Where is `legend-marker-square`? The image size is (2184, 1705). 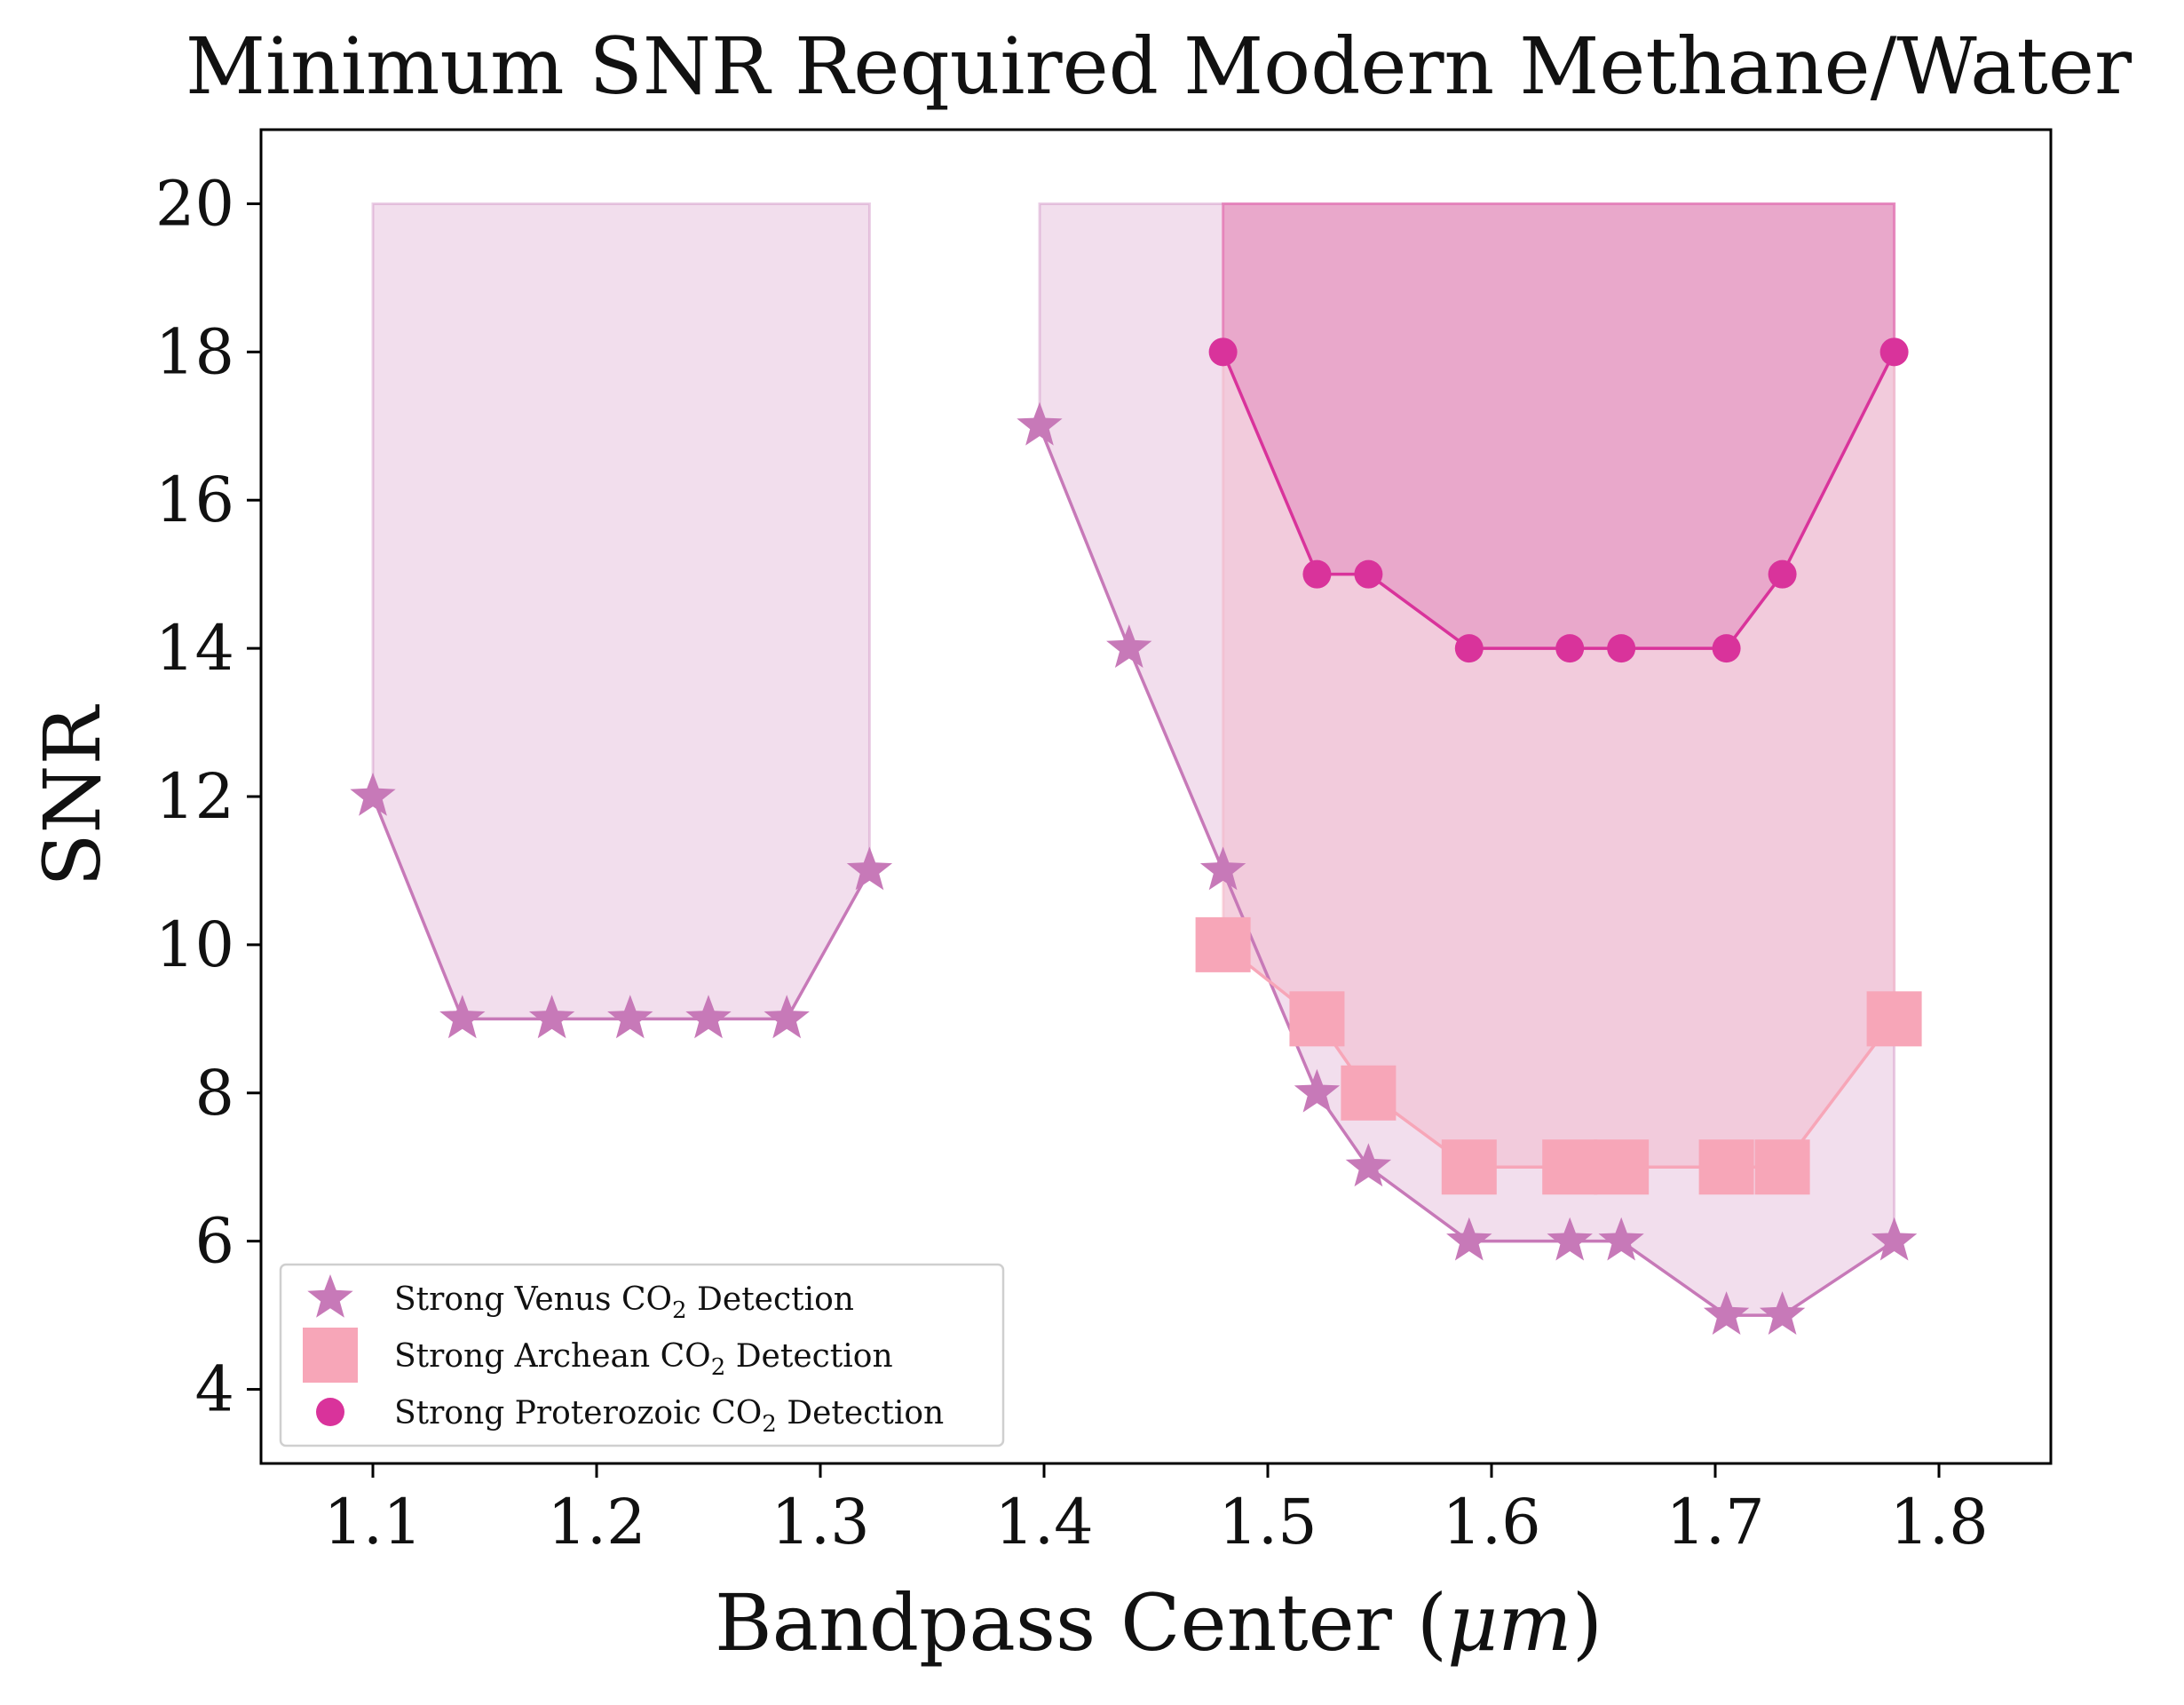
legend-marker-square is located at coordinates (330, 1356).